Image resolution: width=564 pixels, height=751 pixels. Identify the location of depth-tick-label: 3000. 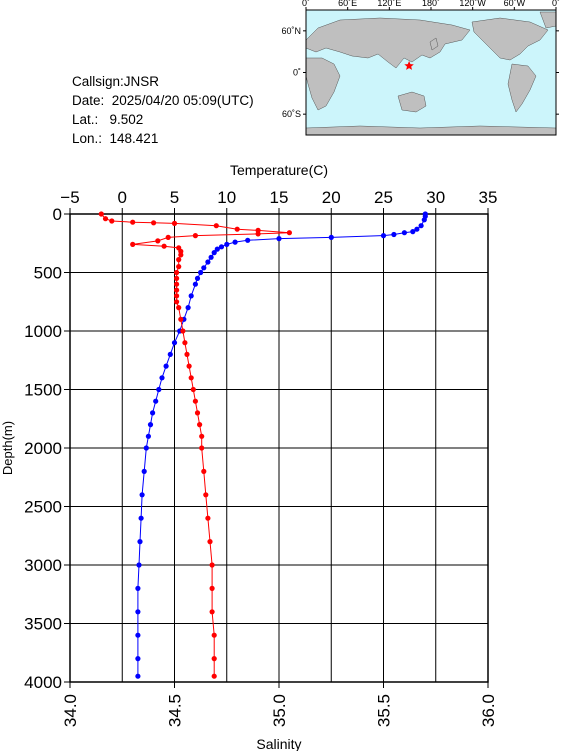
(43, 565).